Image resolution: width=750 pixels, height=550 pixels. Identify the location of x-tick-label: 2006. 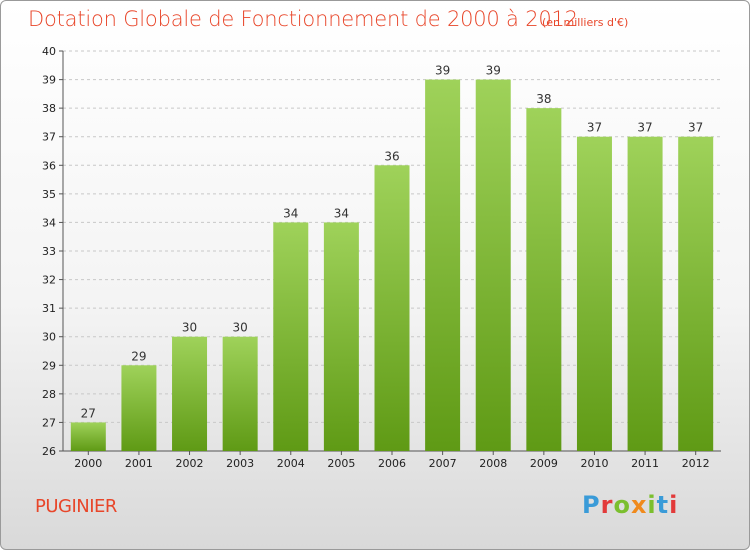
(392, 463).